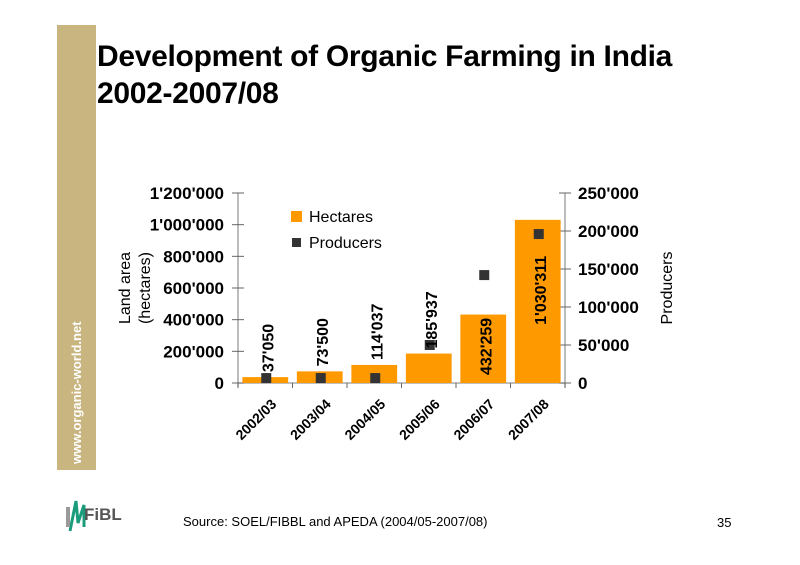 Image resolution: width=800 pixels, height=565 pixels. I want to click on x-tick-label: 2003/04, so click(310, 419).